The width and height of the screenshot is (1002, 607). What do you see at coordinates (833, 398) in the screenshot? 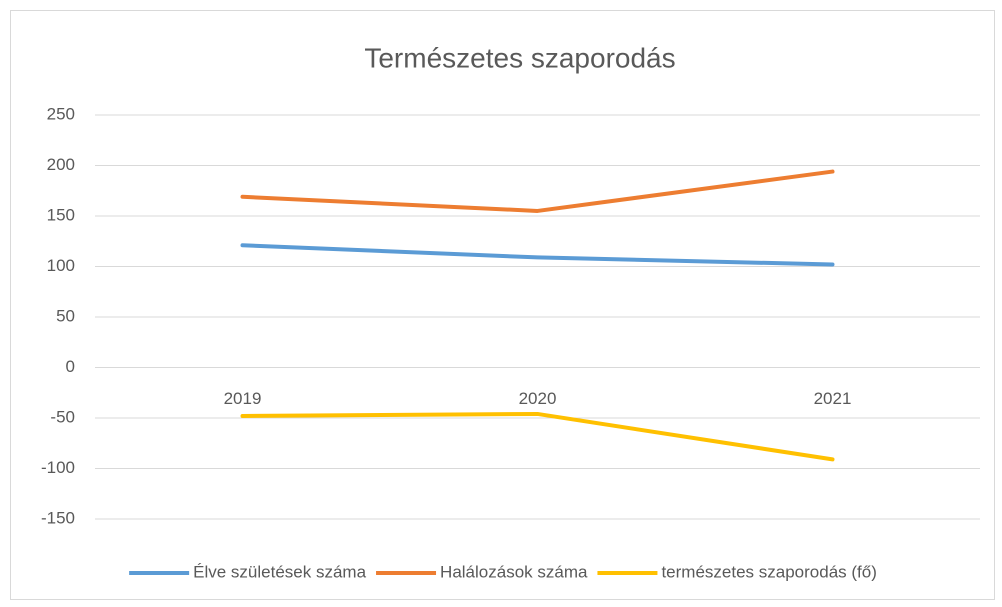
I see `x-tick-label: 2021` at bounding box center [833, 398].